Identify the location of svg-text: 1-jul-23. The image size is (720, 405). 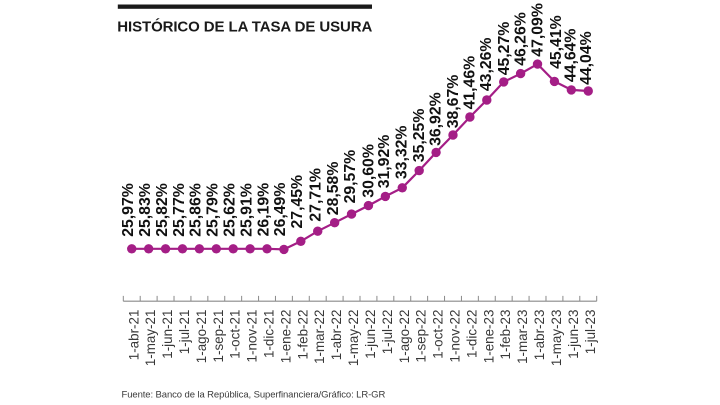
(590, 332).